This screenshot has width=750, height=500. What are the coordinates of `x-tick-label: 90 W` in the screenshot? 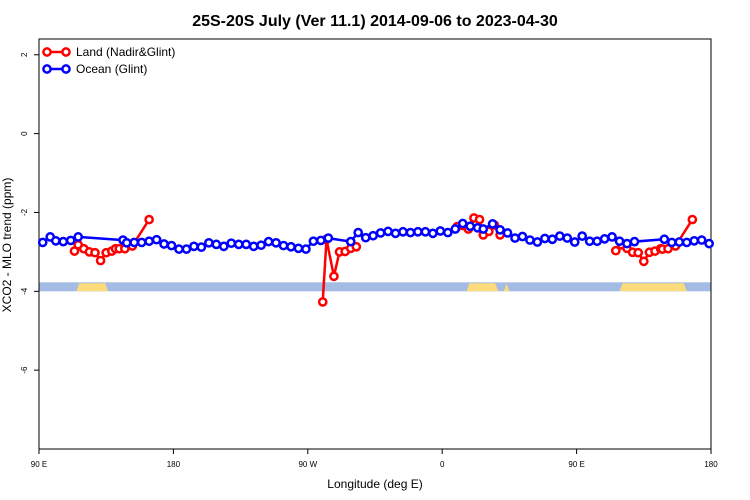 It's located at (307, 464).